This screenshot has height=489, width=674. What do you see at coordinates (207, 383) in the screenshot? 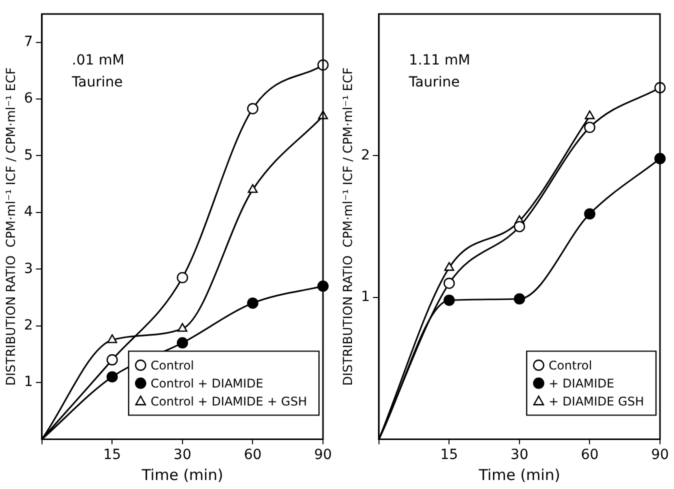
I see `legend-label: Control + DIAMIDE` at bounding box center [207, 383].